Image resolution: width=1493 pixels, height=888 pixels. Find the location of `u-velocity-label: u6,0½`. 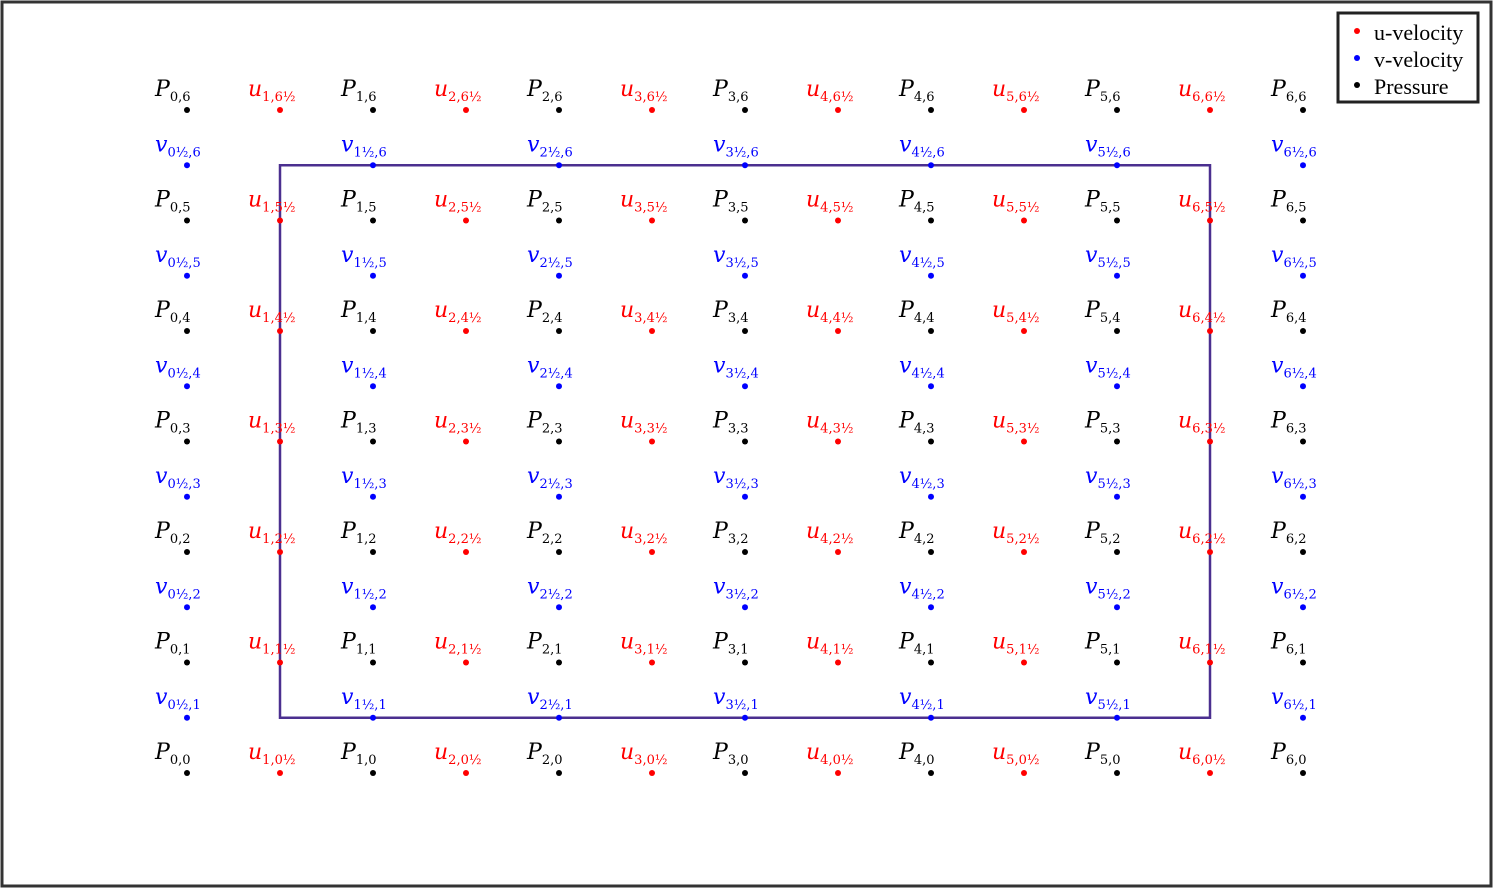

u-velocity-label: u6,0½ is located at coordinates (1201, 754).